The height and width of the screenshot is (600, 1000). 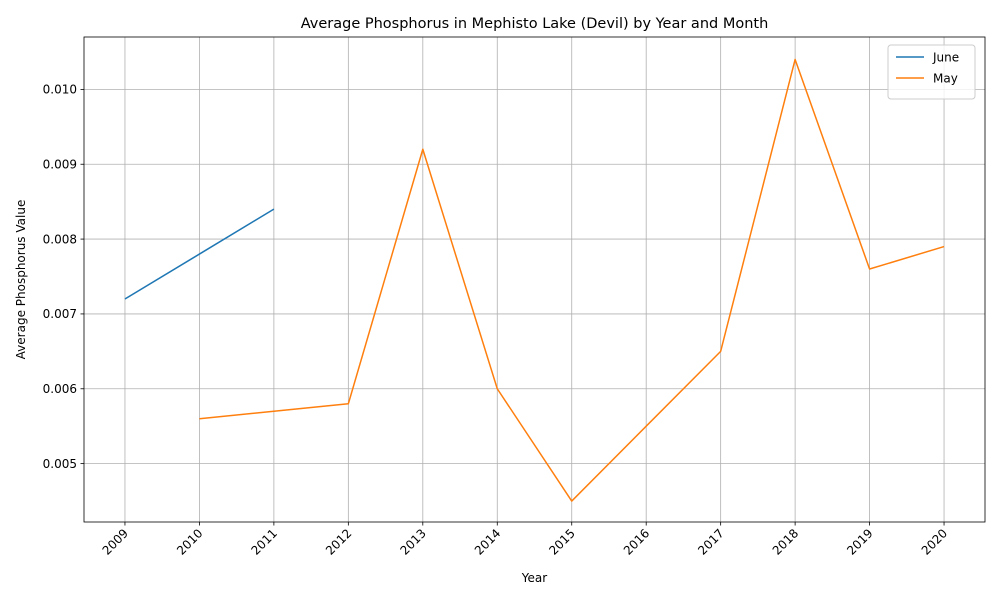 What do you see at coordinates (60, 314) in the screenshot?
I see `y-tick-label: 0.007` at bounding box center [60, 314].